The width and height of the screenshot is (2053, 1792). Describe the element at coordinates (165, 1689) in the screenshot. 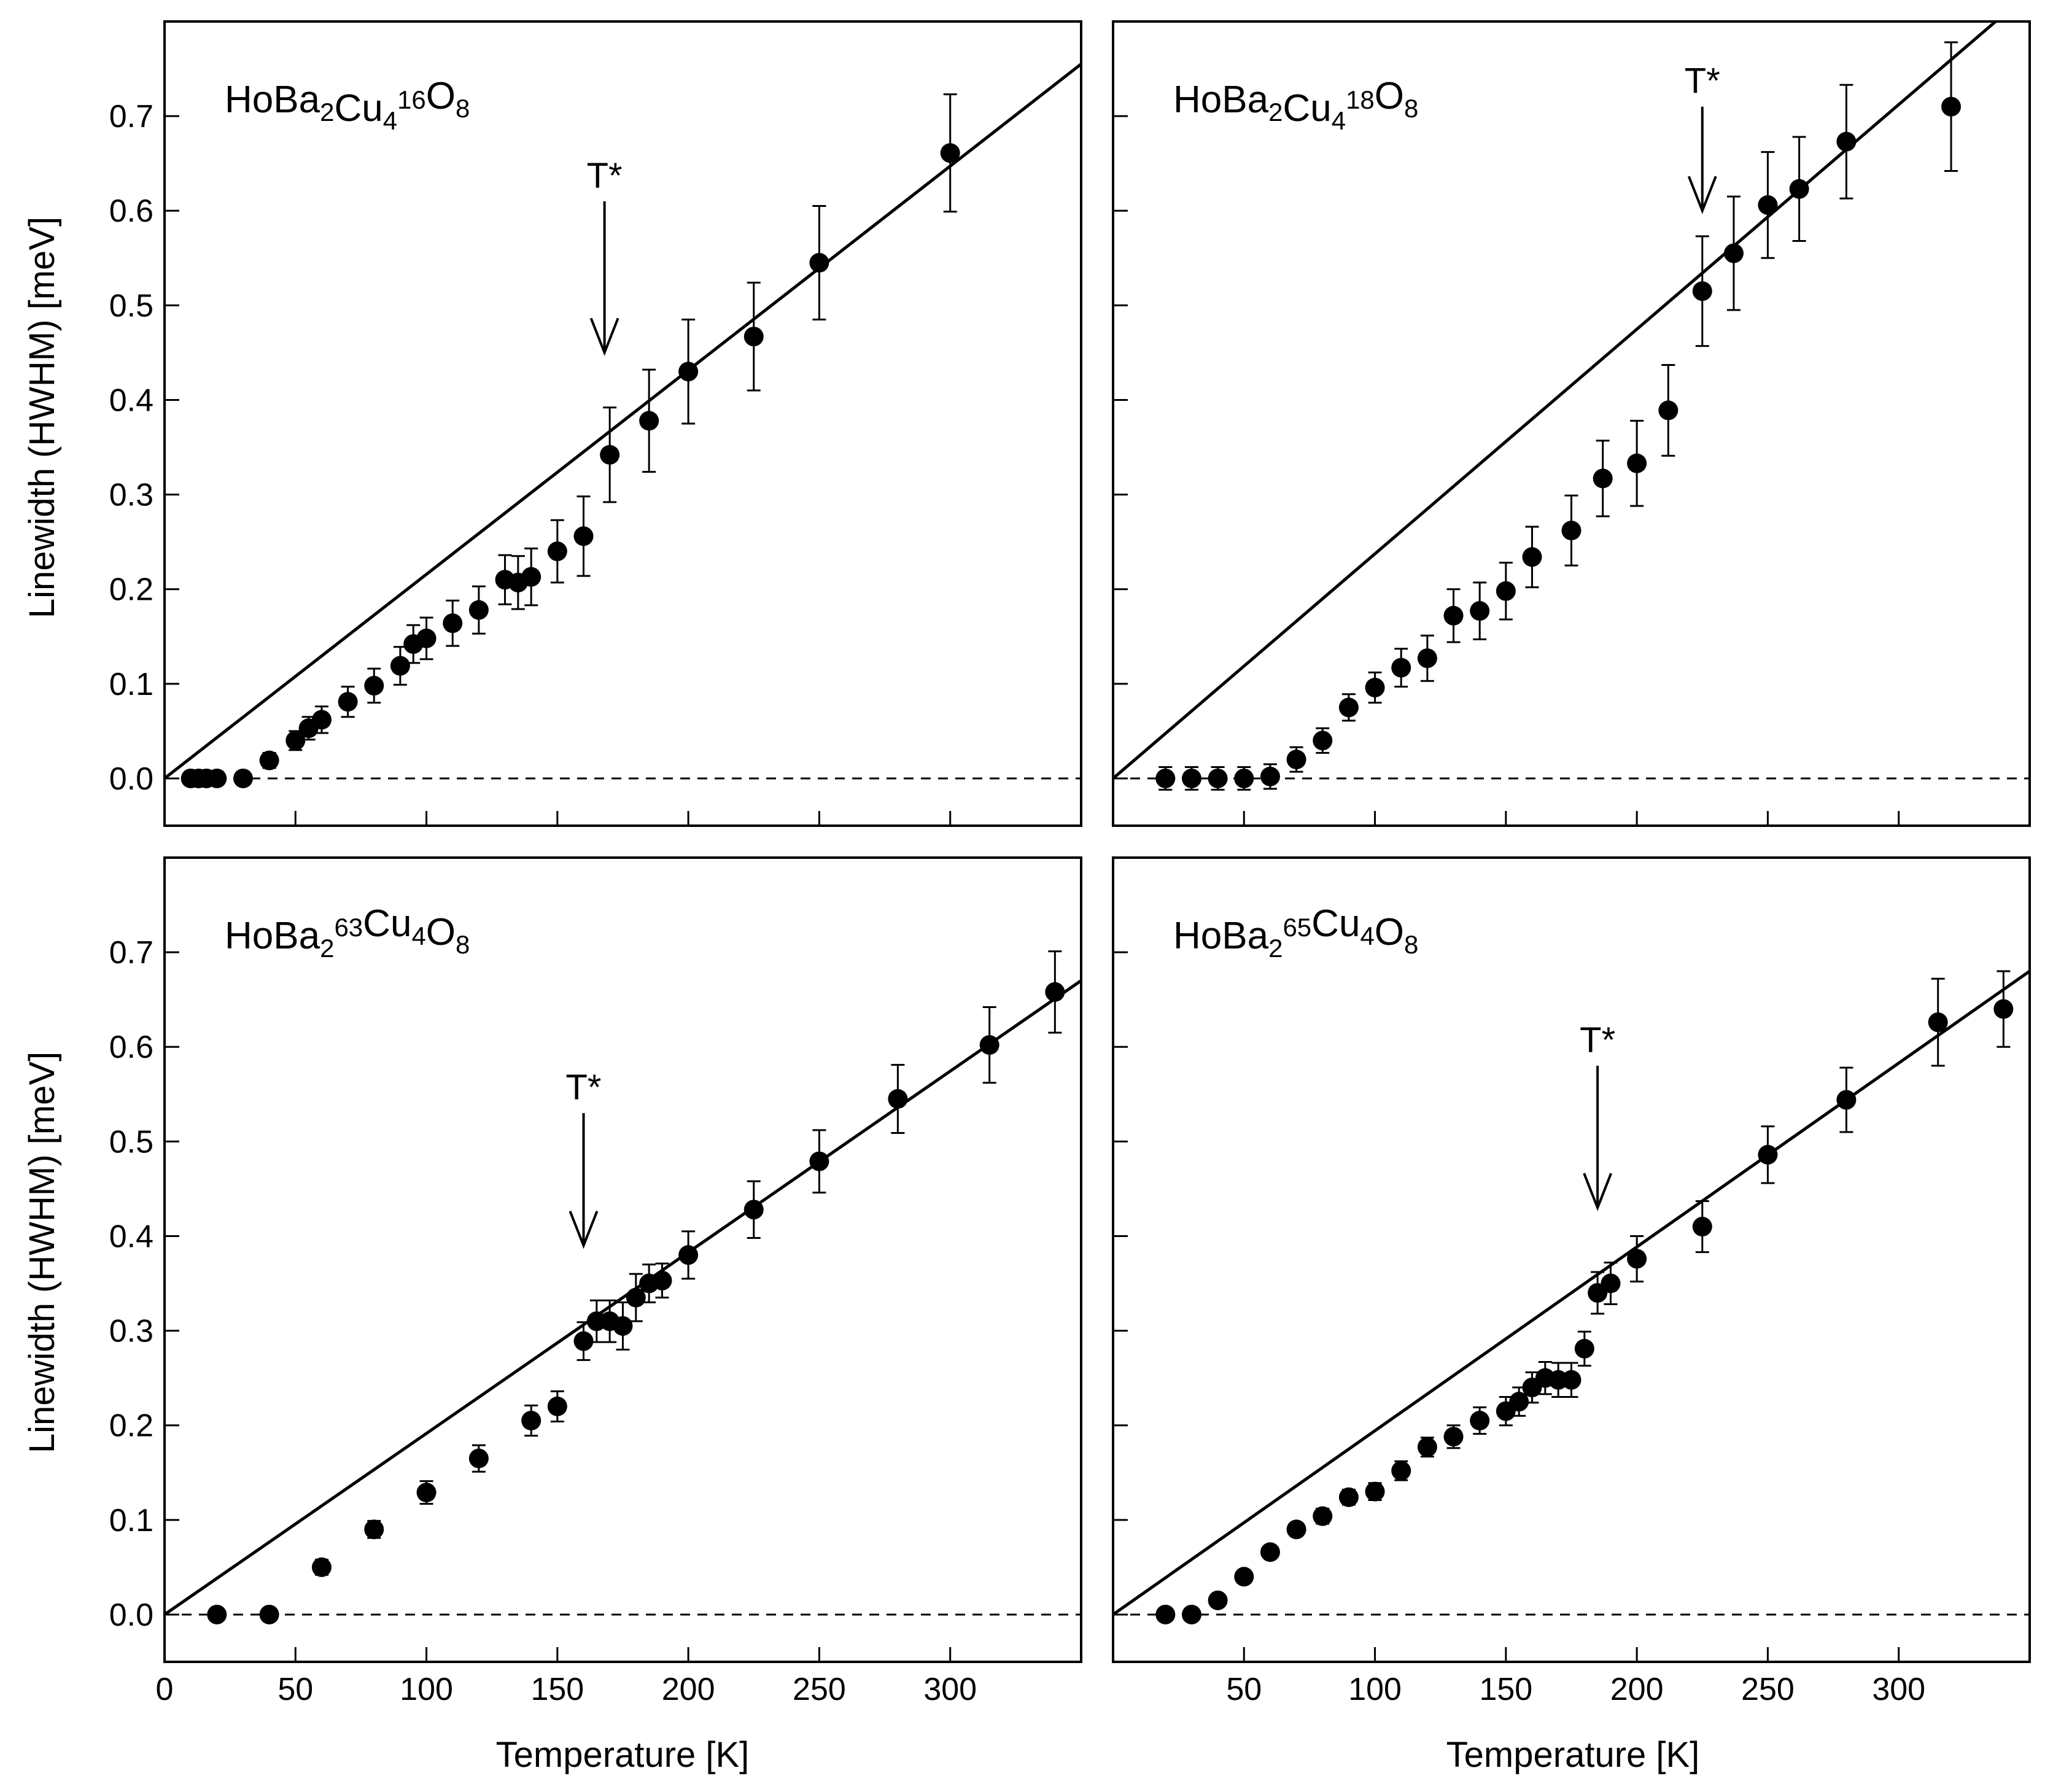

I see `x-tick-label: 0` at that location.